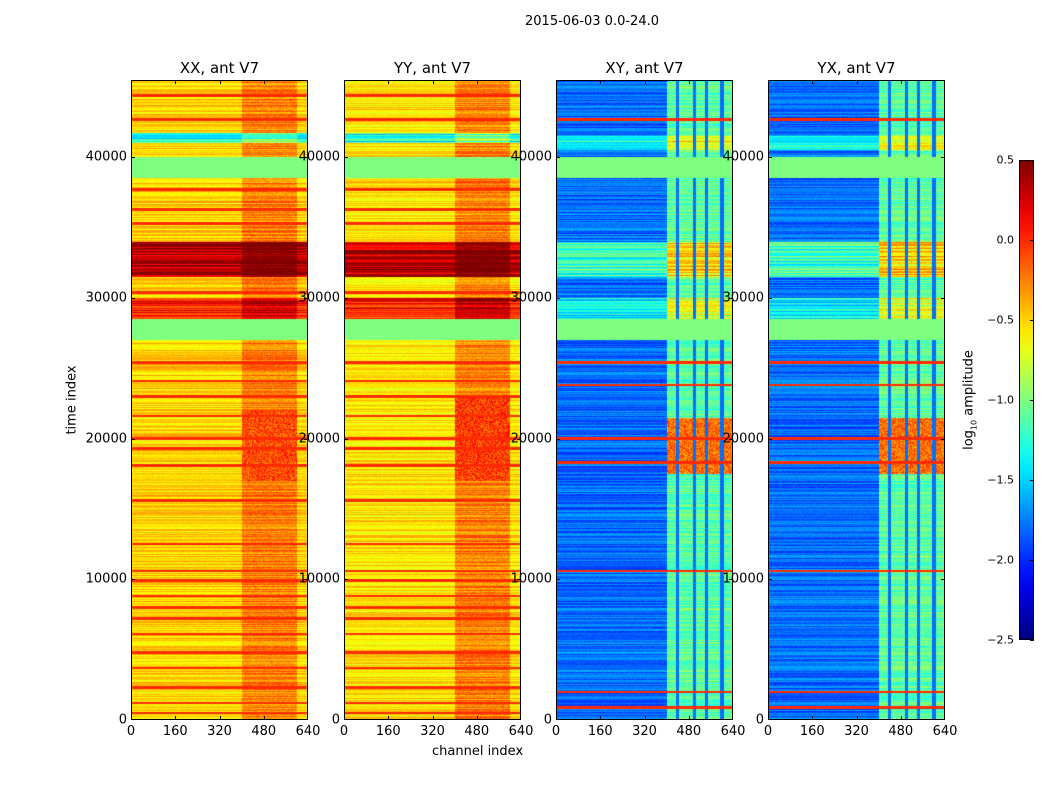  I want to click on panel-title: XY, ant V7, so click(644, 68).